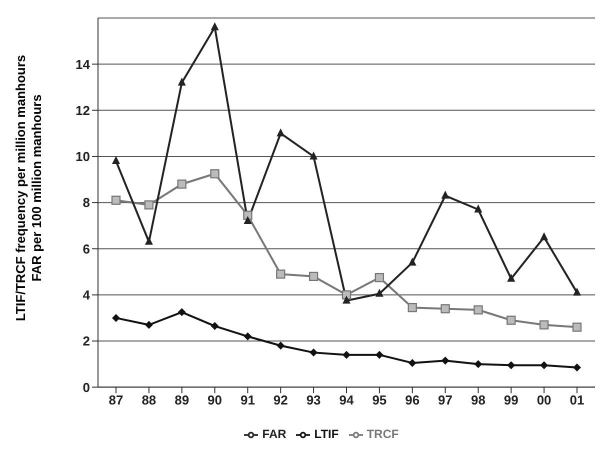 Image resolution: width=611 pixels, height=460 pixels. What do you see at coordinates (247, 400) in the screenshot?
I see `x-tick-label: 91` at bounding box center [247, 400].